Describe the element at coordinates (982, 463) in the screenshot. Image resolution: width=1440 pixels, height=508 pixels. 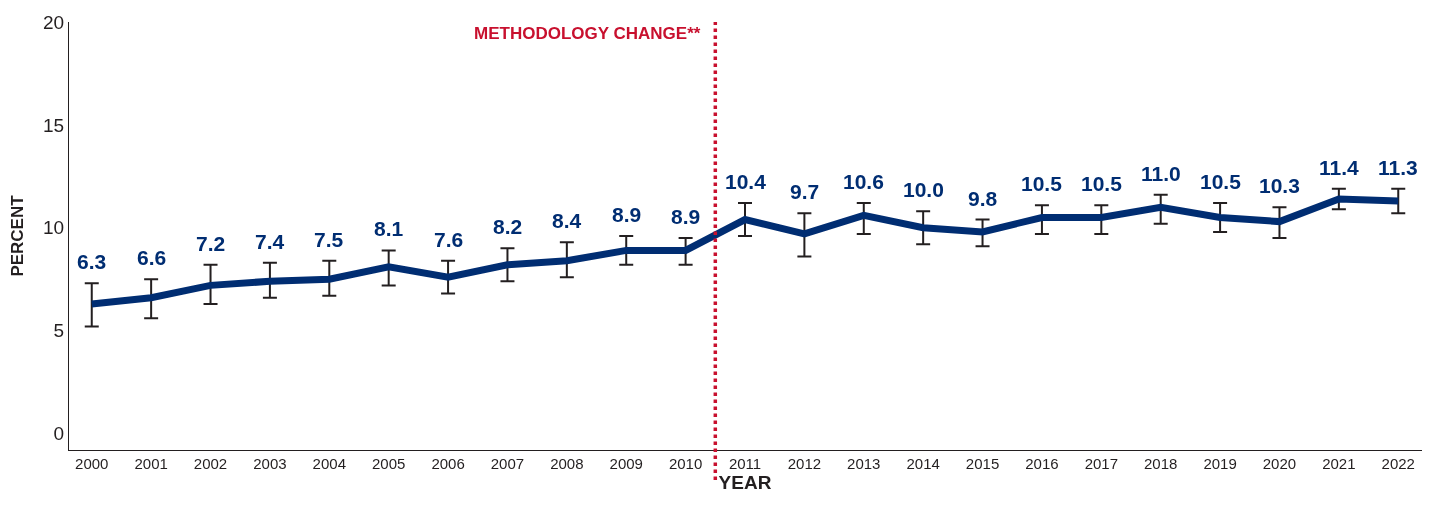
I see `x-tick-label: 2015` at that location.